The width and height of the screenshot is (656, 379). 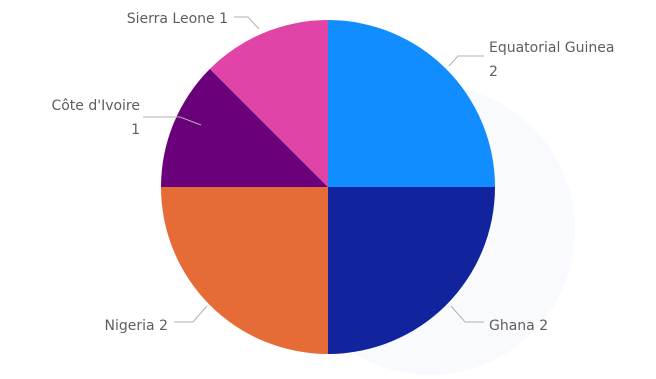 I want to click on data-label-equatorial-guinea: Equatorial Guinea 2, so click(x=551, y=60).